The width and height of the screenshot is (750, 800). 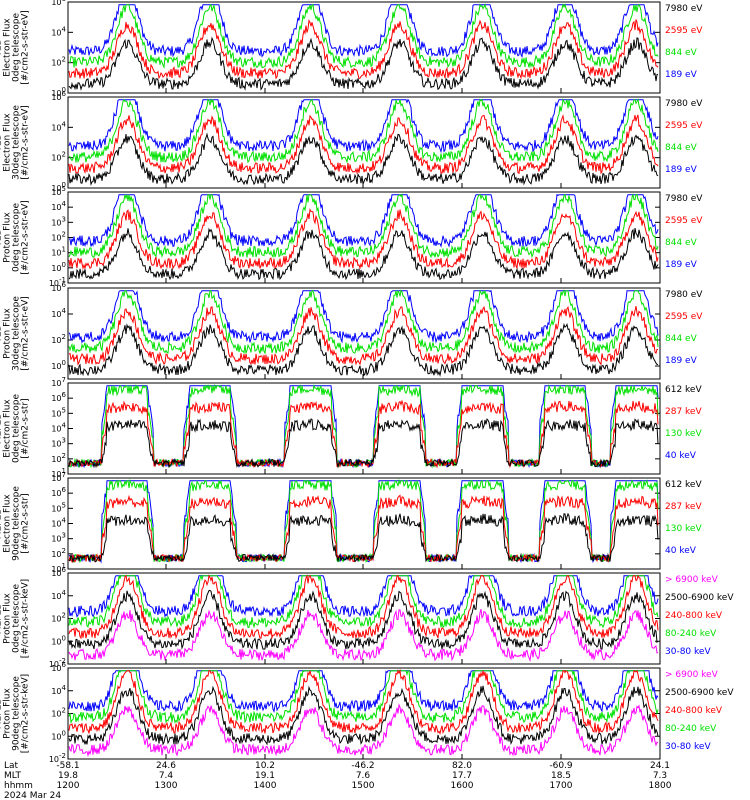 What do you see at coordinates (699, 693) in the screenshot?
I see `channel-label: 2500-6900 keV` at bounding box center [699, 693].